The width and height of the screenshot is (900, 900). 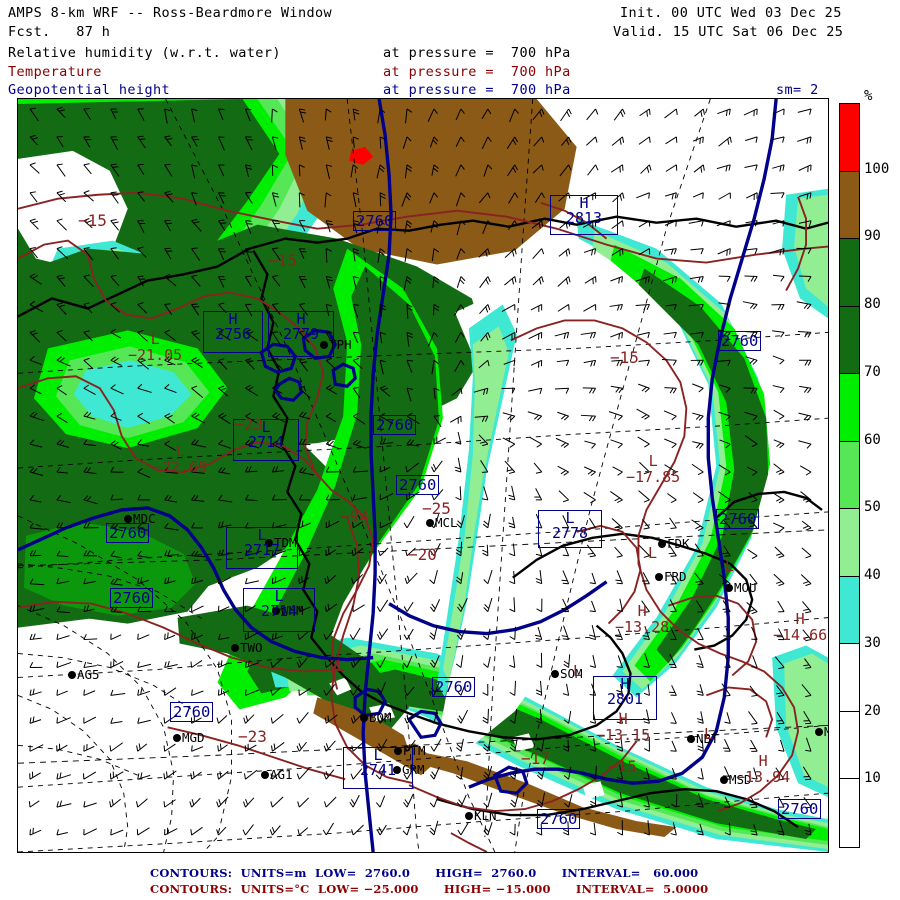 What do you see at coordinates (180, 459) in the screenshot?
I see `temperature-extremum: L −22.69` at bounding box center [180, 459].